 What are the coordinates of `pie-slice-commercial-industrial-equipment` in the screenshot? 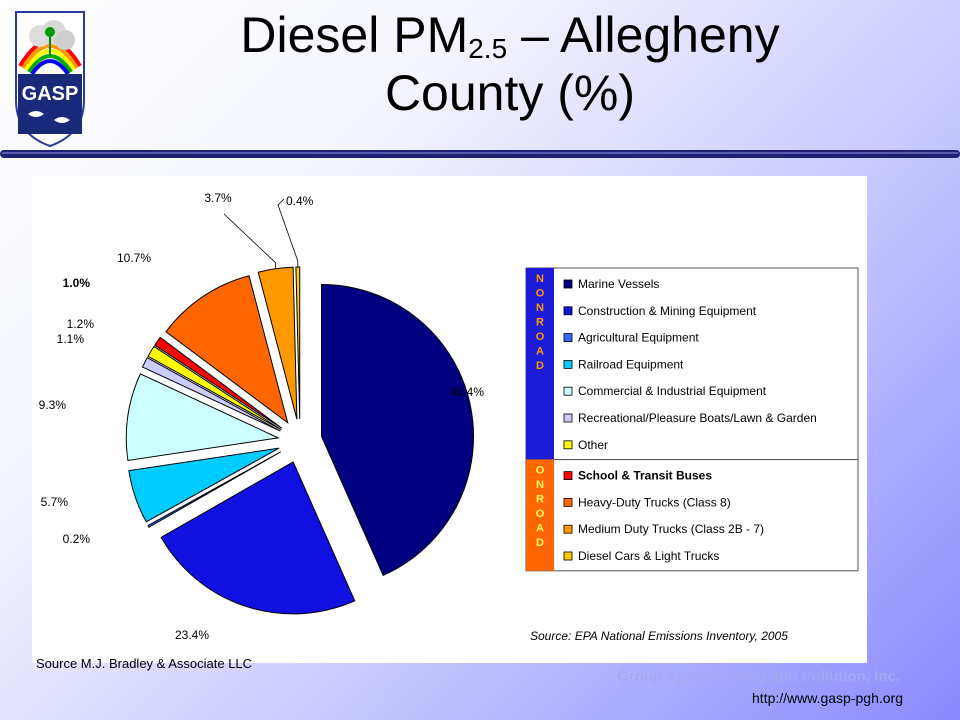 It's located at (202, 417).